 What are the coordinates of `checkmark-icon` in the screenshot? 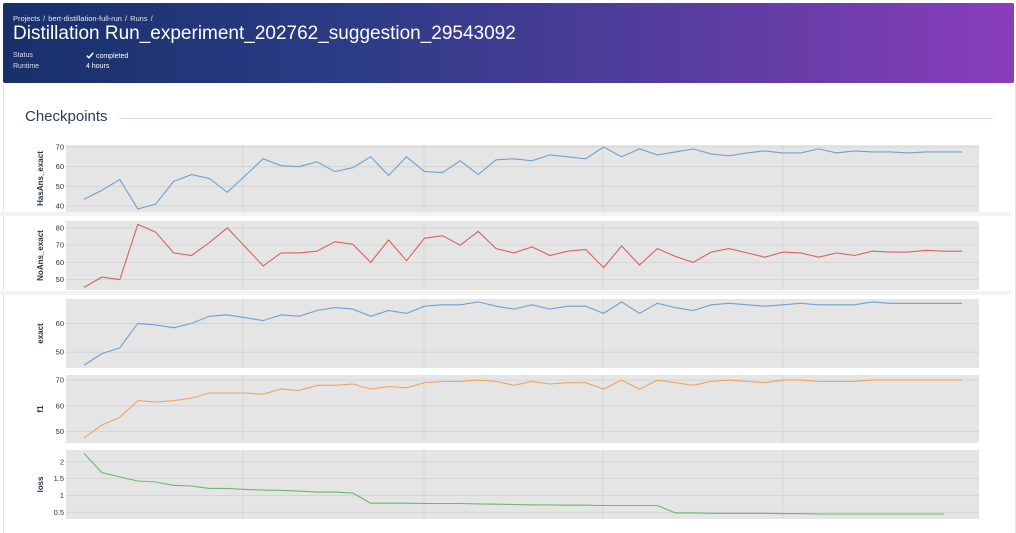 It's located at (90, 55).